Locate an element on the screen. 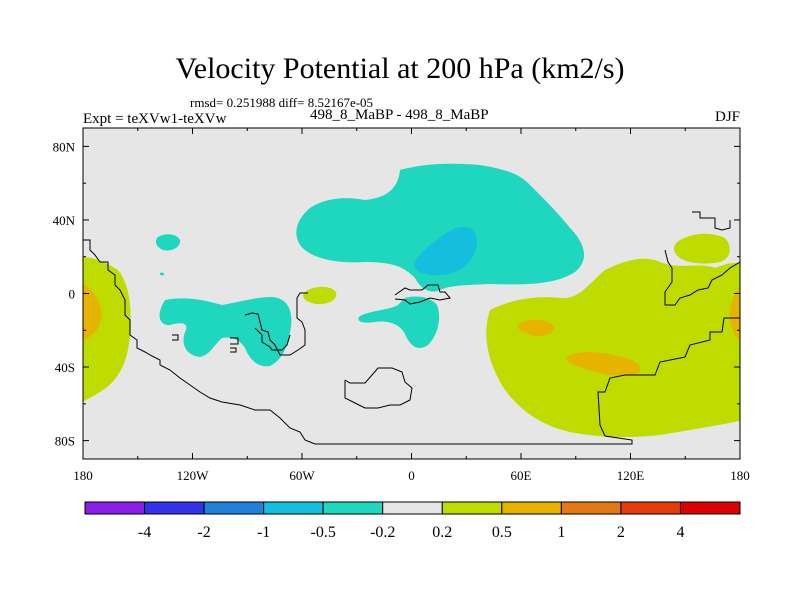  plot-title: Velocity Potential at 200 hPa (km2/s) is located at coordinates (400, 68).